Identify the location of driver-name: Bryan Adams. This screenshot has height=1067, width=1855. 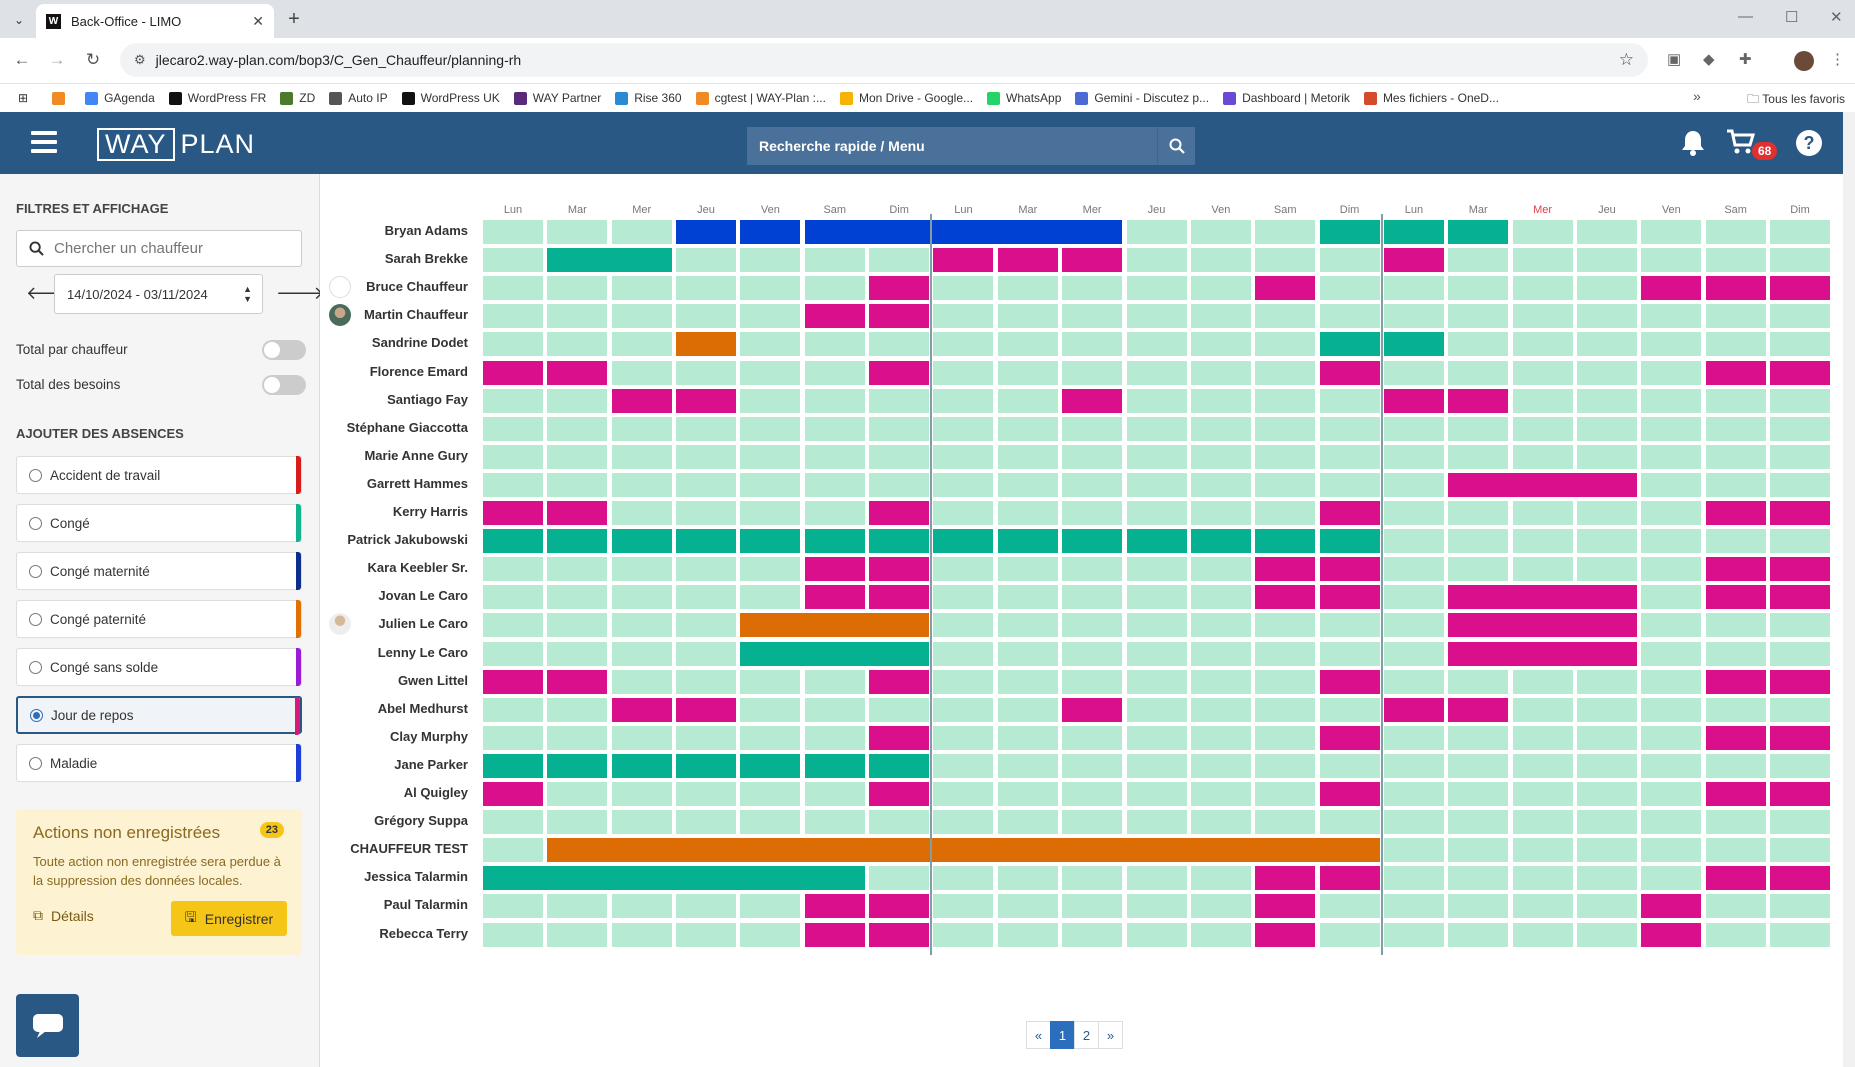
(426, 230).